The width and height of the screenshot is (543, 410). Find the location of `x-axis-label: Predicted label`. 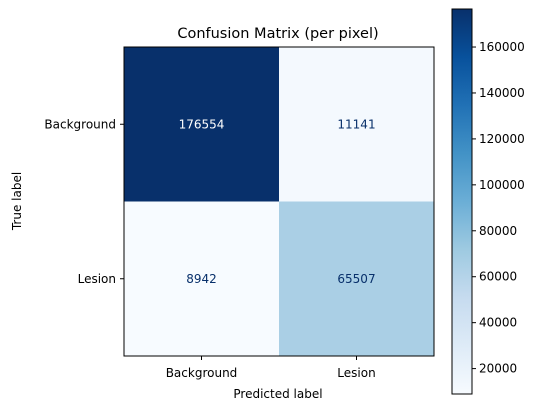

x-axis-label: Predicted label is located at coordinates (277, 394).